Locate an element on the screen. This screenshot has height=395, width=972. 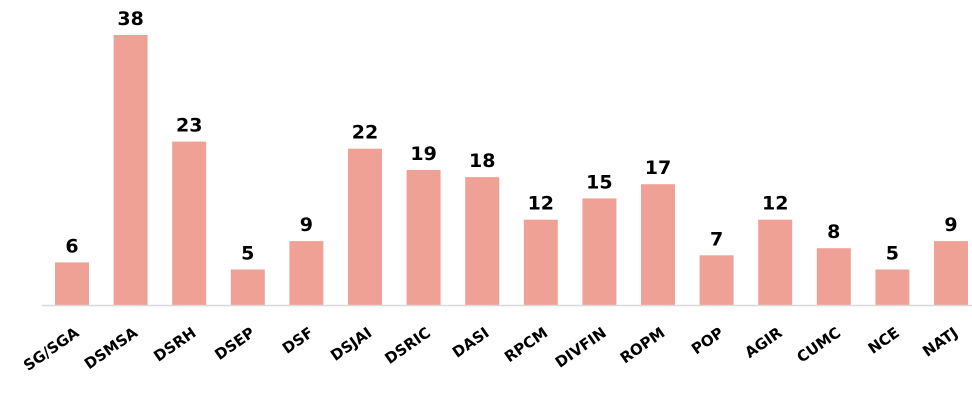
value-label-dasi: 18 is located at coordinates (482, 161).